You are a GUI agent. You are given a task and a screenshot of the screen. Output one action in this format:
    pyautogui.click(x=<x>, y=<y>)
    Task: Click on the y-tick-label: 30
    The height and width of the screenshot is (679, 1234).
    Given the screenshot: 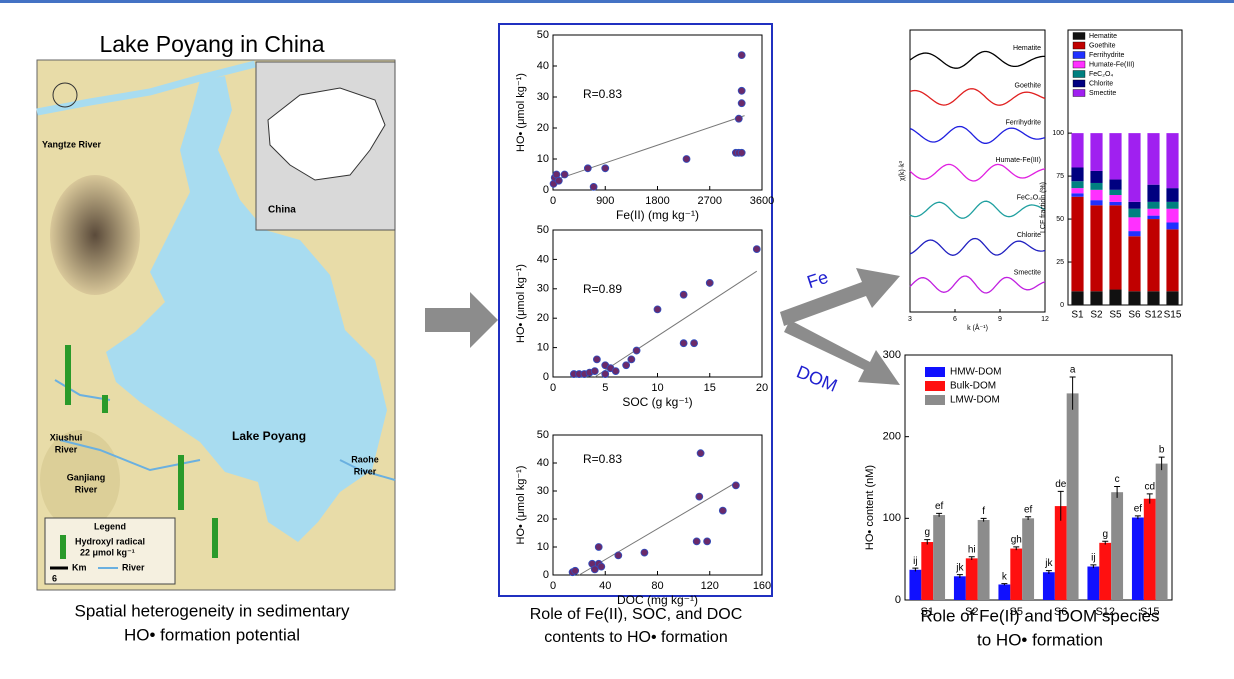 What is the action you would take?
    pyautogui.click(x=543, y=289)
    